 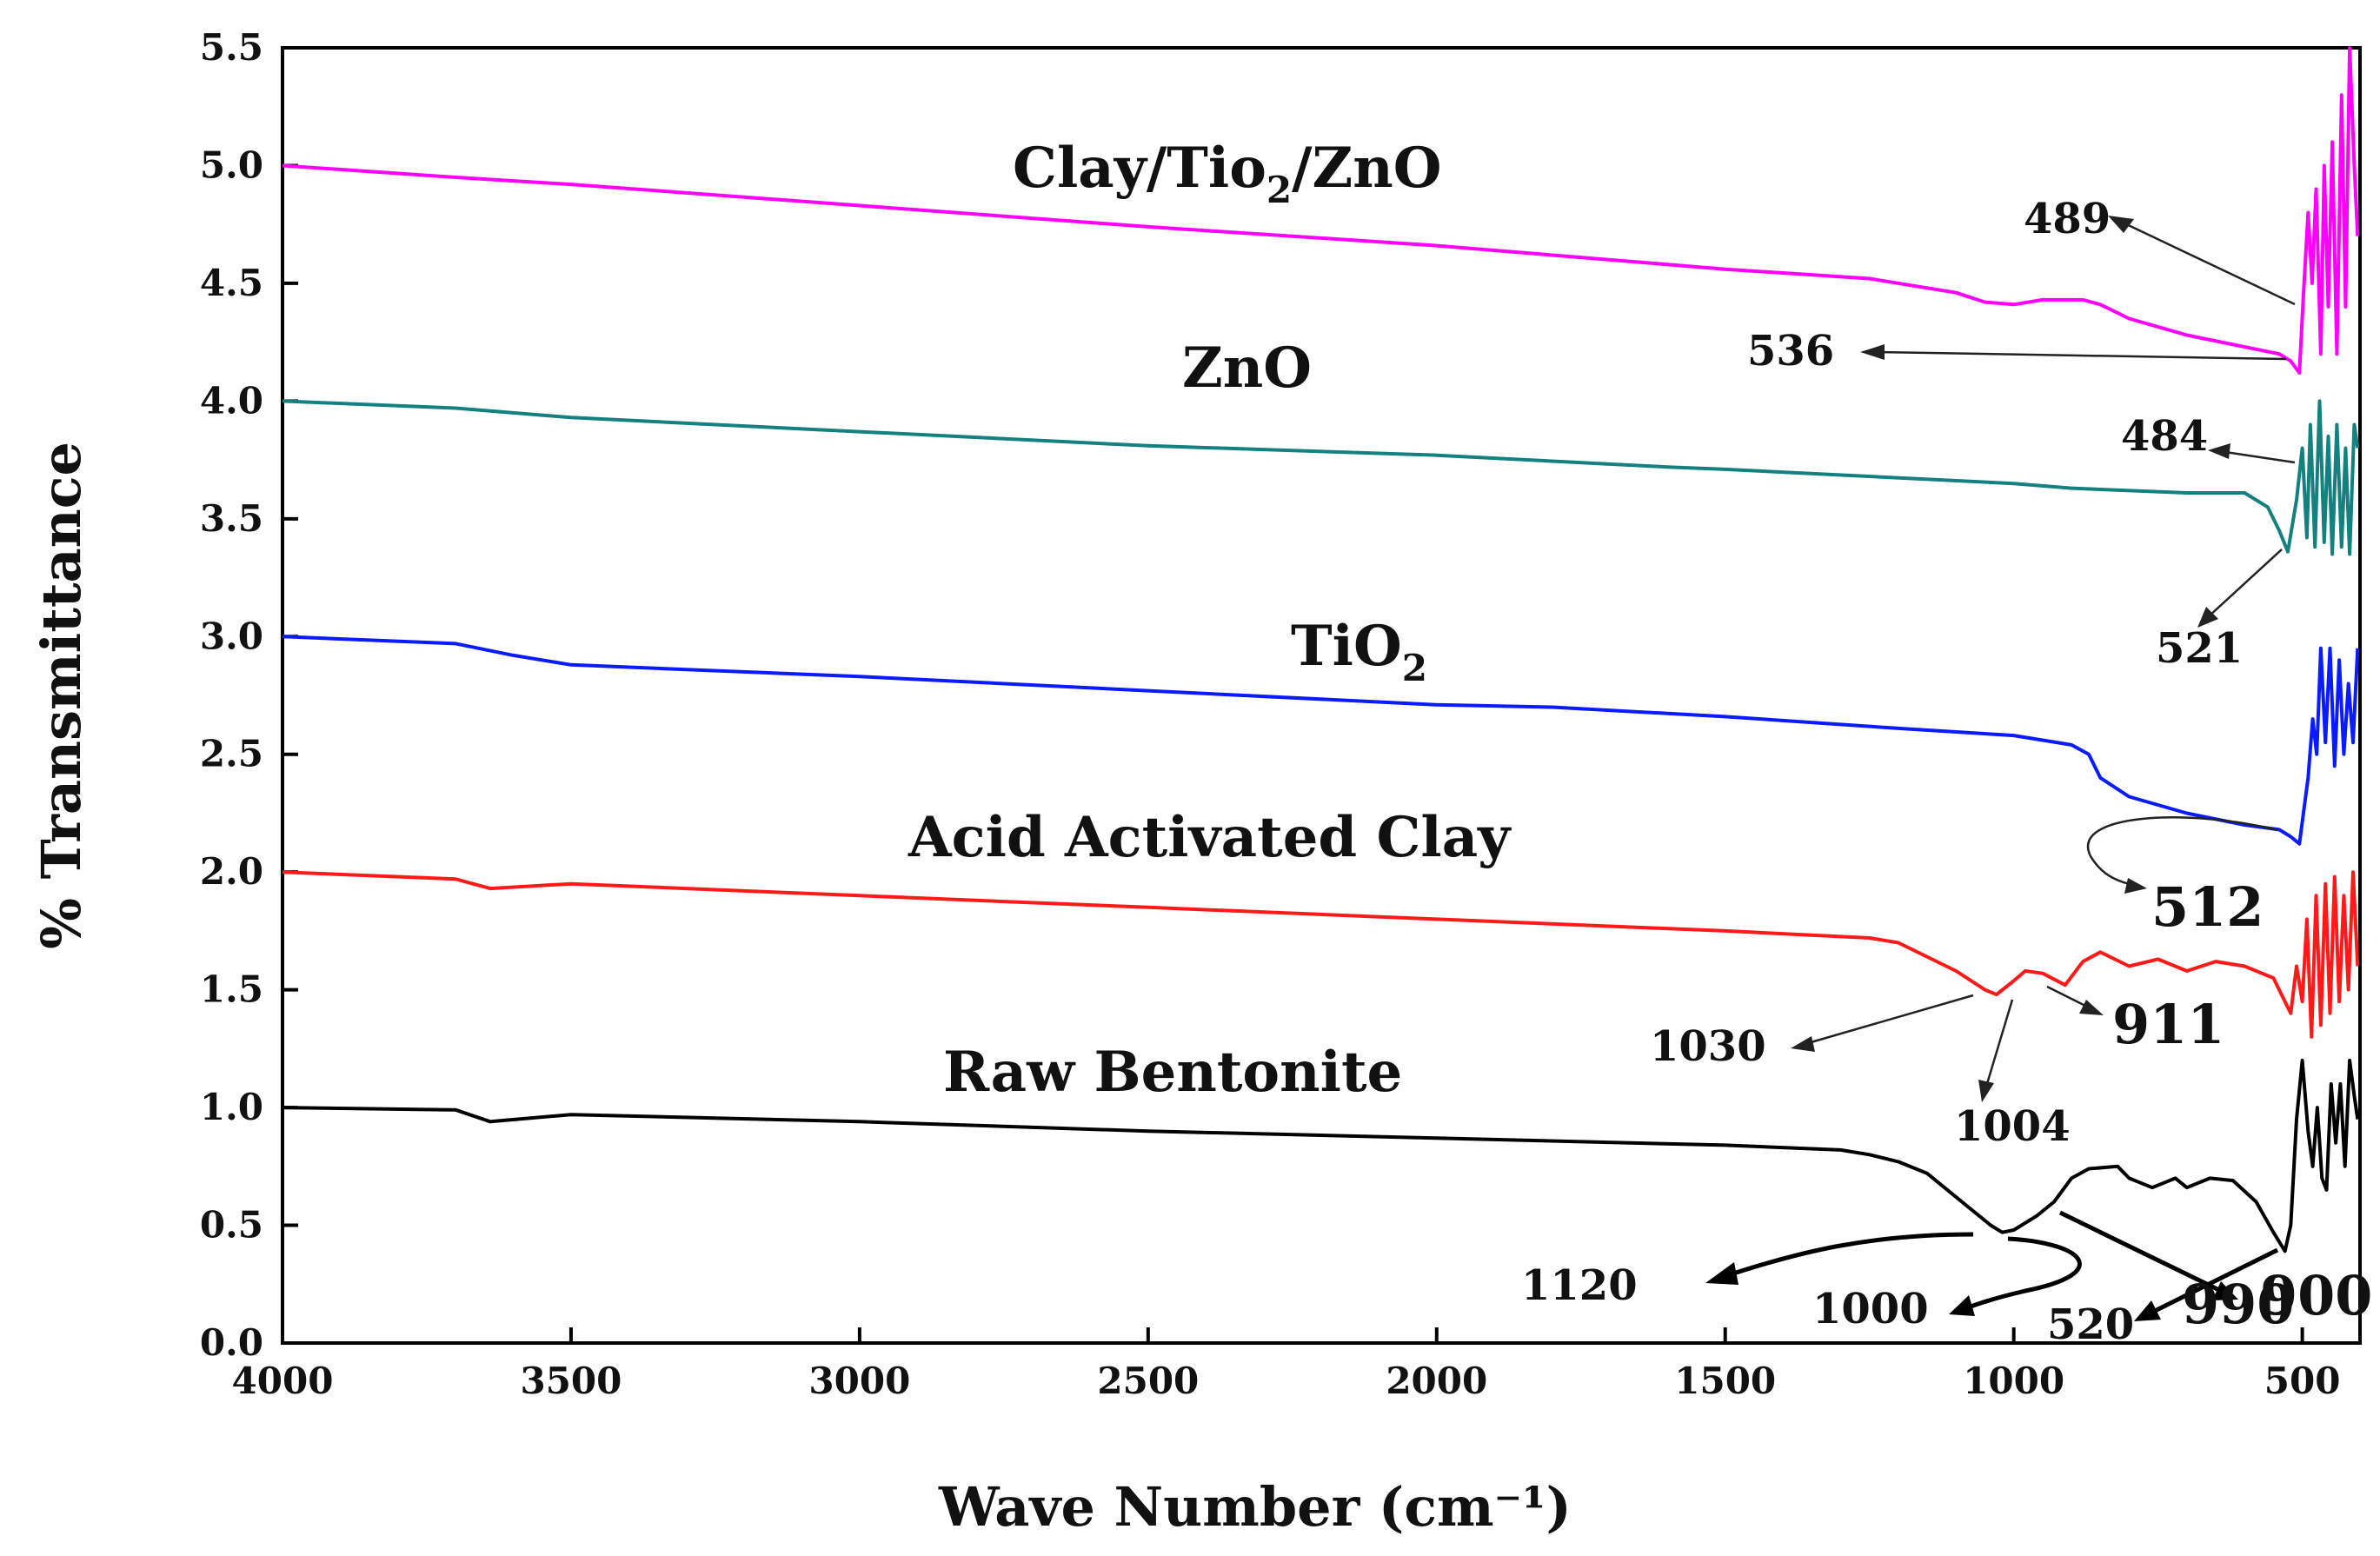 What do you see at coordinates (231, 165) in the screenshot?
I see `y-tick-label: 5.0` at bounding box center [231, 165].